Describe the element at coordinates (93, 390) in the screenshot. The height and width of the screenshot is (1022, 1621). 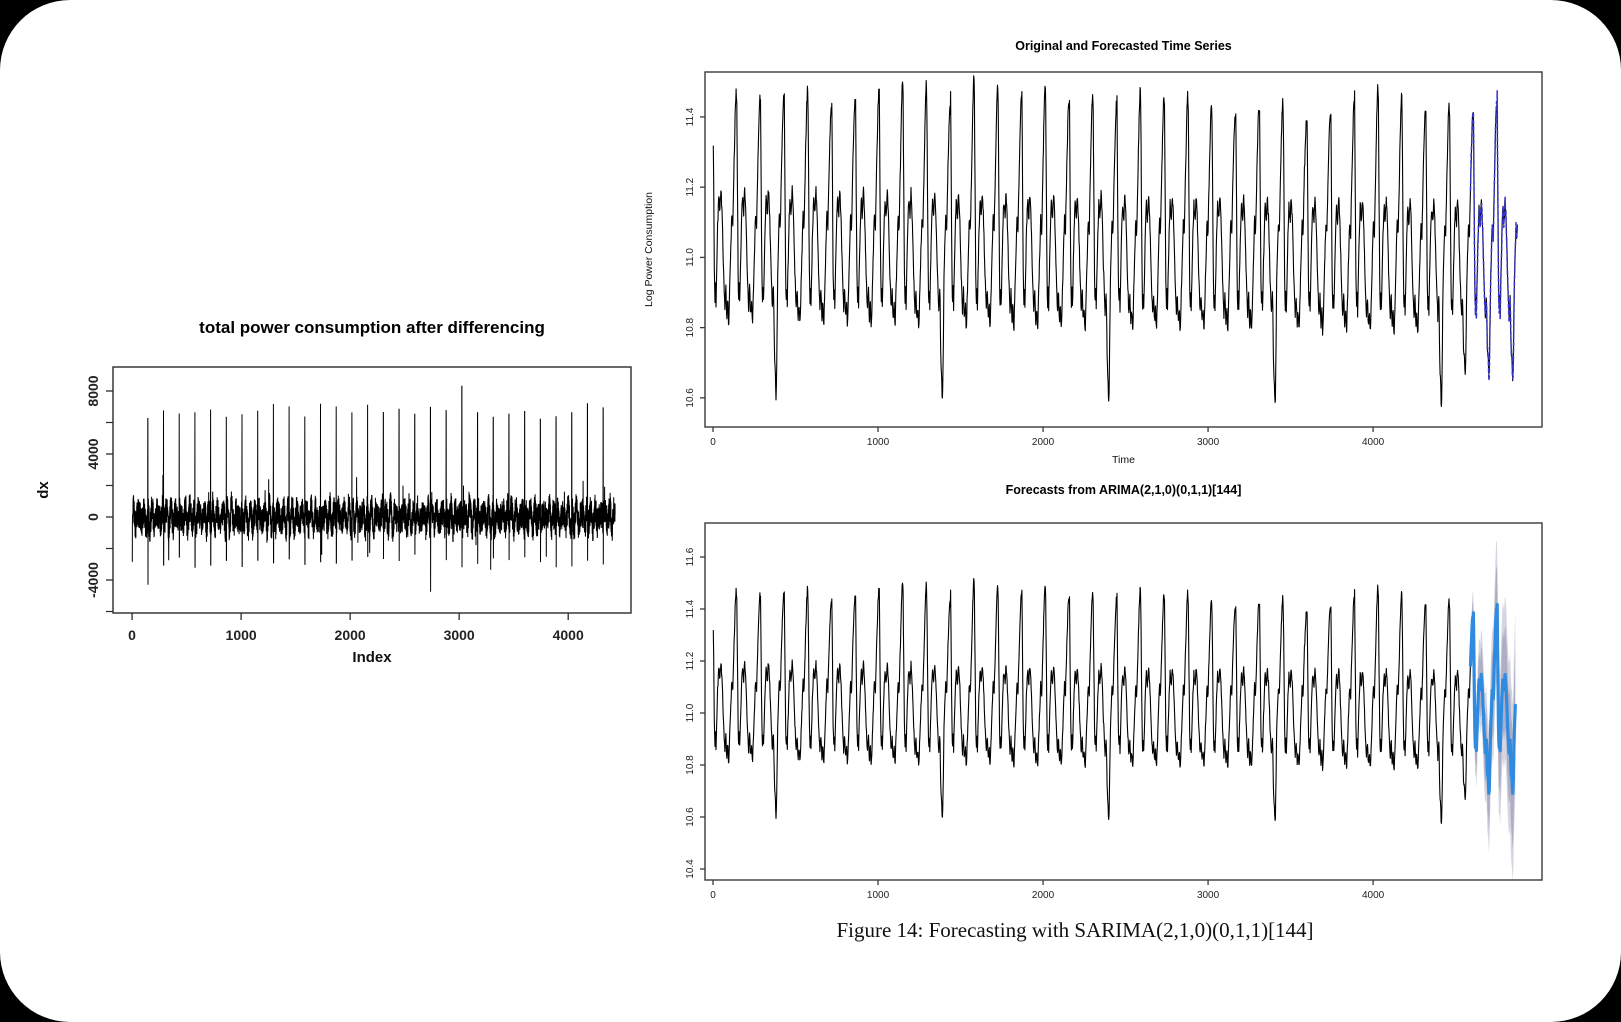
I see `y-tick-label: 8000` at that location.